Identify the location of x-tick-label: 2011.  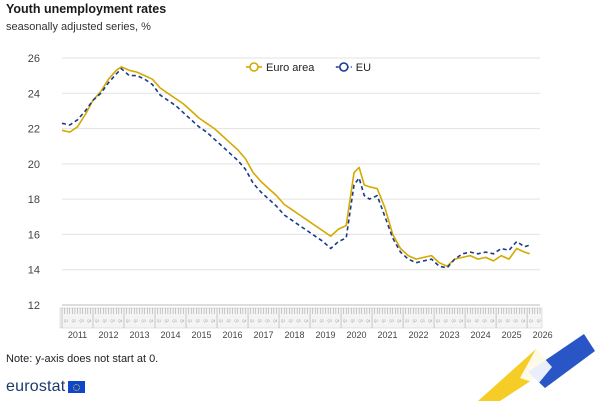
(77, 335).